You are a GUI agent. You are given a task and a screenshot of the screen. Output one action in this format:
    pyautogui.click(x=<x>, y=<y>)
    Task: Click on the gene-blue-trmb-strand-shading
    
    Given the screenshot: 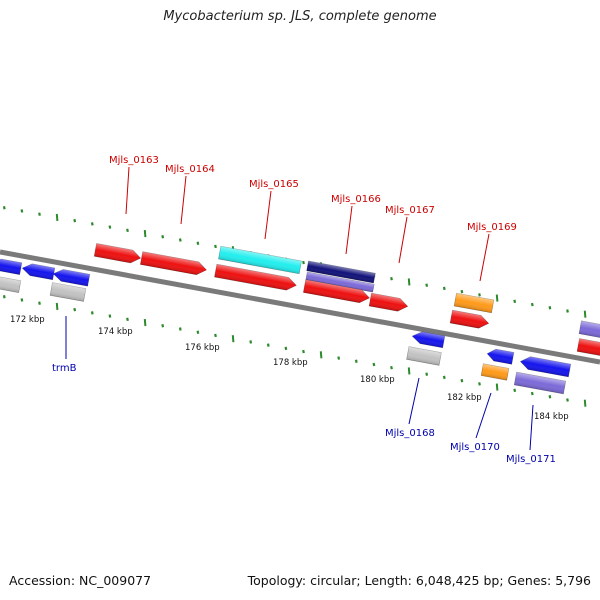 What is the action you would take?
    pyautogui.click(x=71, y=278)
    